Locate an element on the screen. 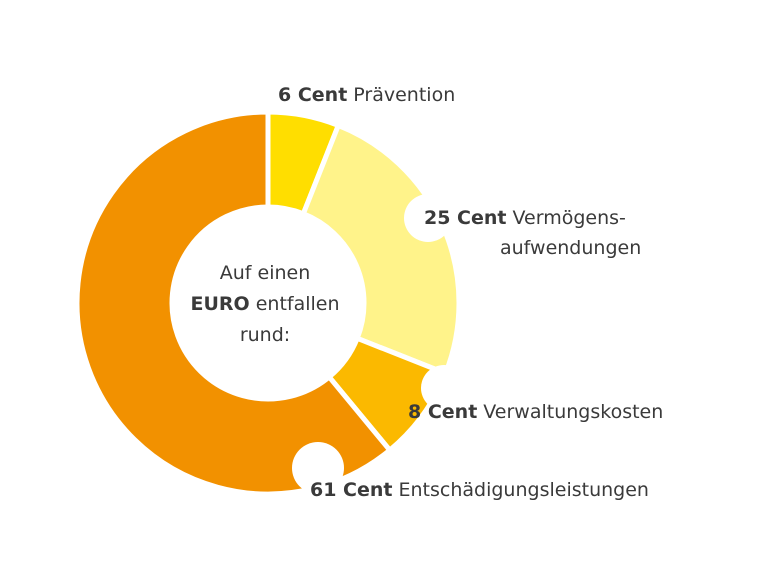 This screenshot has width=768, height=577. category-label-line-2: aufwendungen is located at coordinates (571, 248).